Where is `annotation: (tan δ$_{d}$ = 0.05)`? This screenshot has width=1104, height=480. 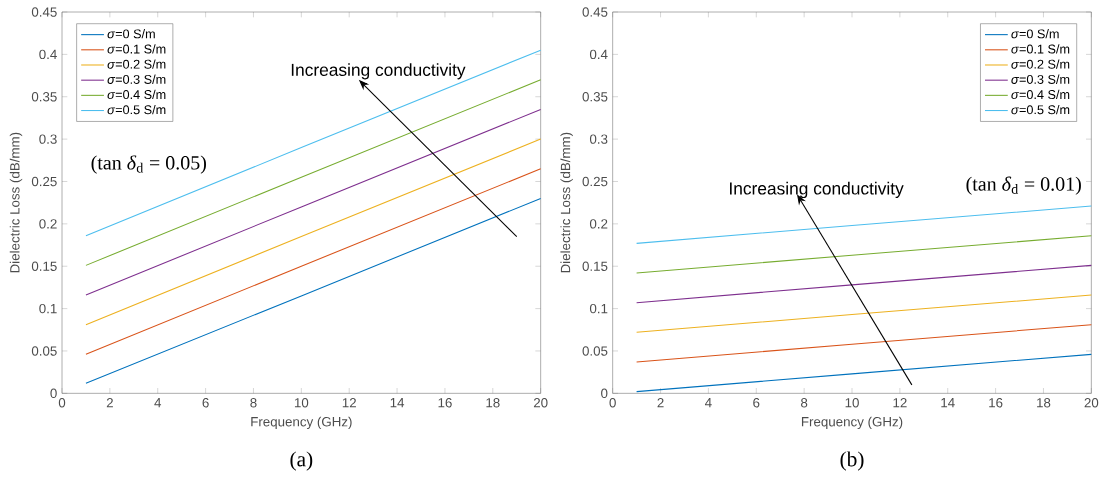 annotation: (tan δ$_{d}$ = 0.05) is located at coordinates (148, 164).